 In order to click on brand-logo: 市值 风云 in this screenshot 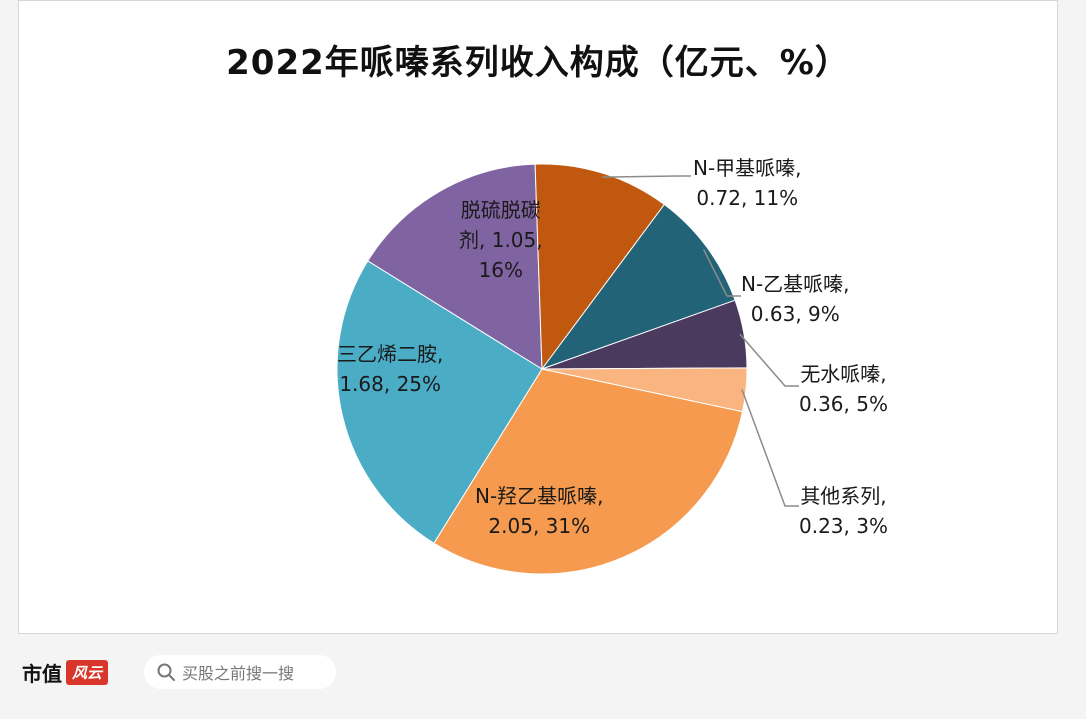, I will do `click(65, 672)`.